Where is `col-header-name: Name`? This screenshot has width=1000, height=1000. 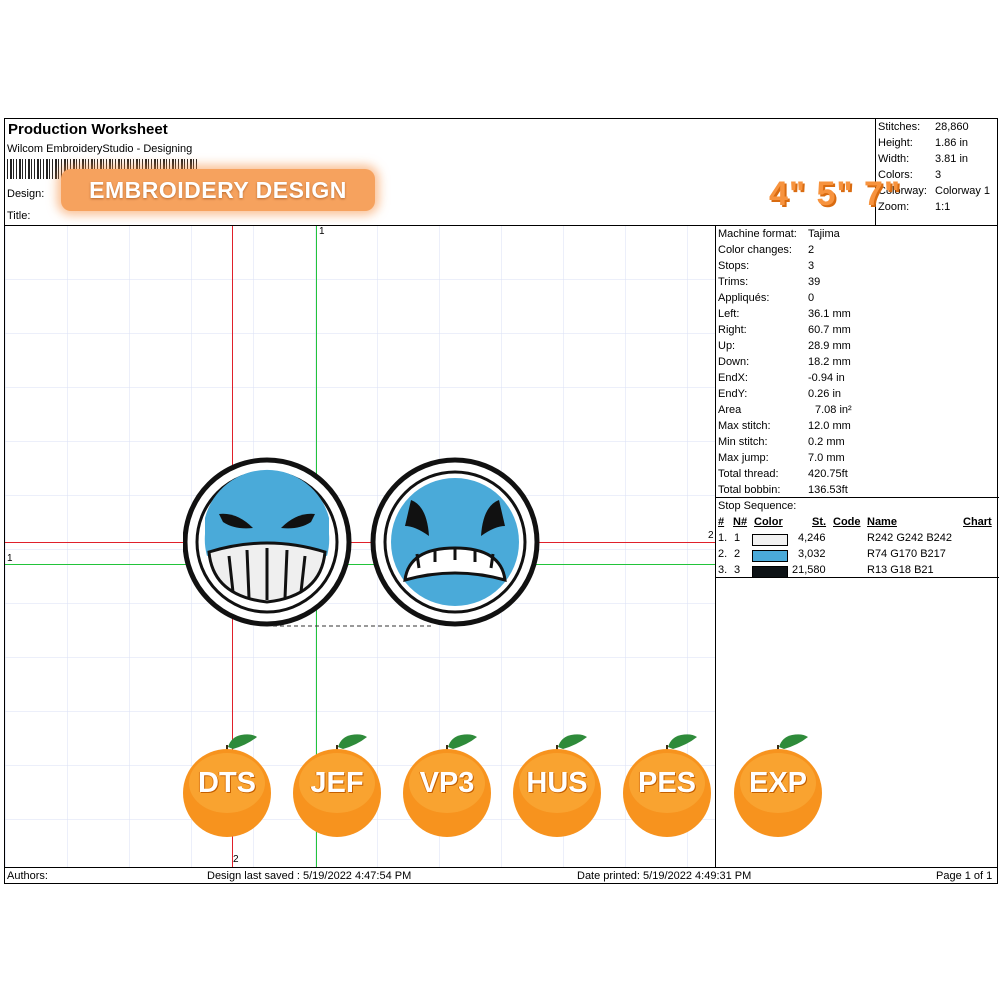 col-header-name: Name is located at coordinates (882, 522).